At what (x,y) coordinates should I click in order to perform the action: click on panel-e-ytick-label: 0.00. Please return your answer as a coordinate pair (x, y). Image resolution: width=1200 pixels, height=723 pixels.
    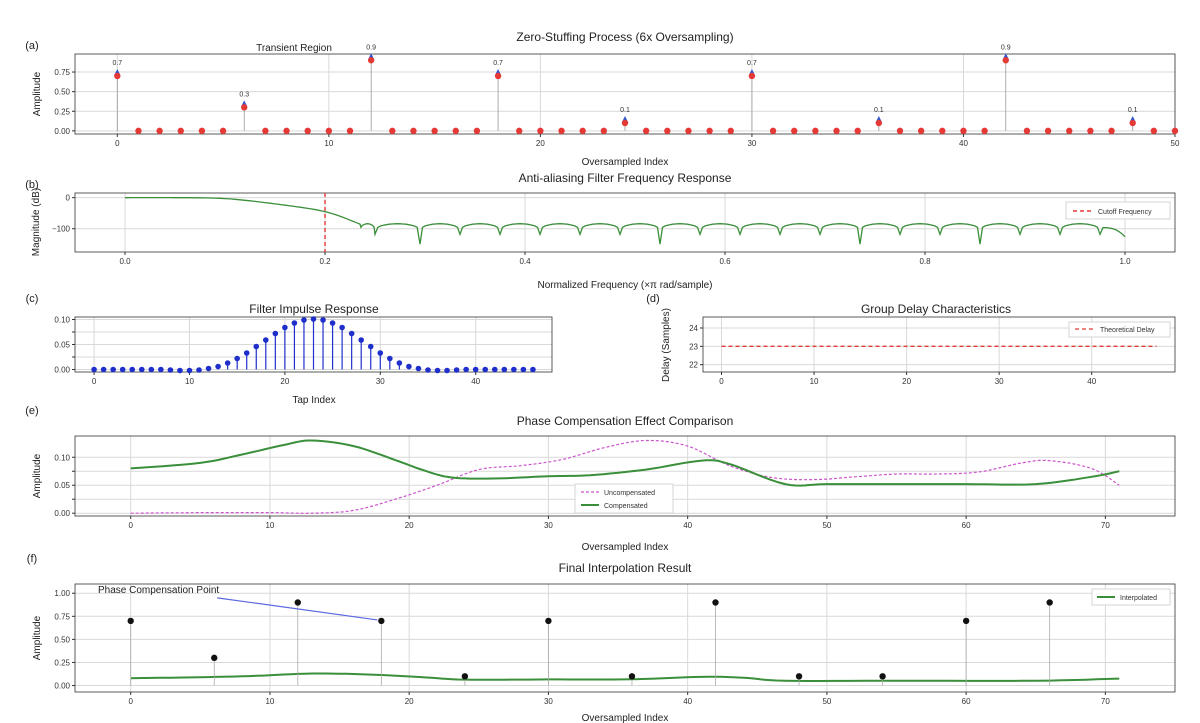
    Looking at the image, I should click on (62, 513).